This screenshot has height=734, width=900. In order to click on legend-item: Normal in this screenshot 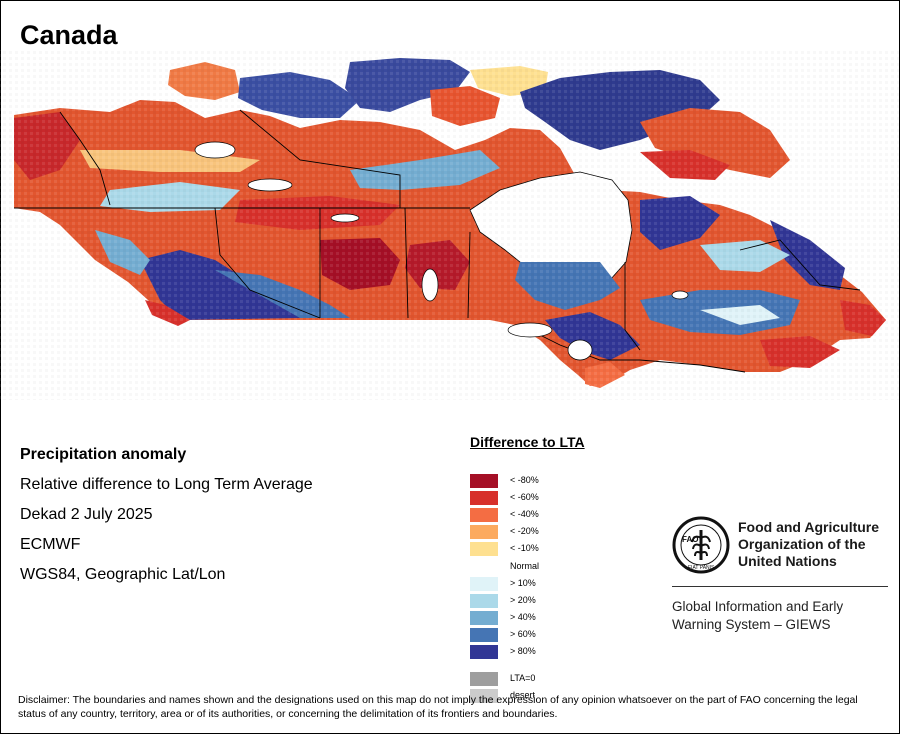, I will do `click(550, 567)`.